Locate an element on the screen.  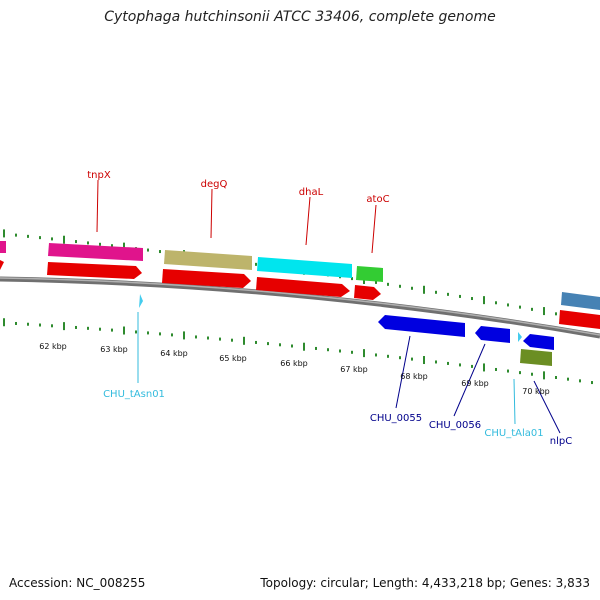
genome-backbone-highlight is located at coordinates (300, 306).